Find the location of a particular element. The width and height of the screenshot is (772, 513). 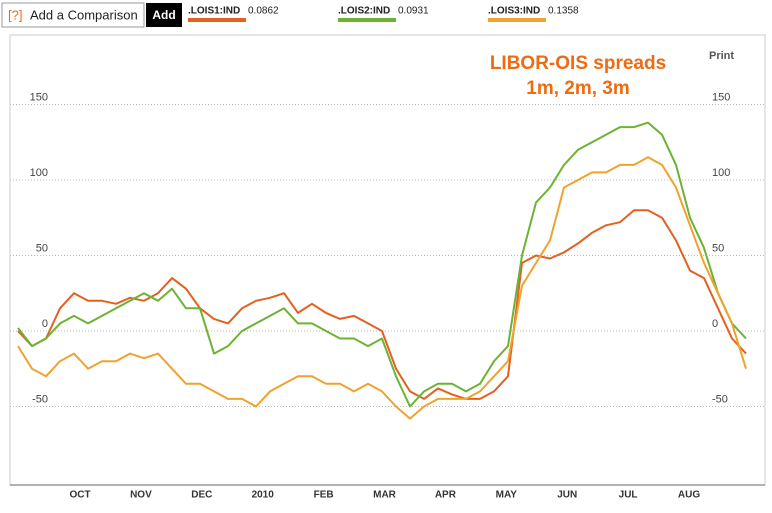

comparison-input is located at coordinates (73, 15).